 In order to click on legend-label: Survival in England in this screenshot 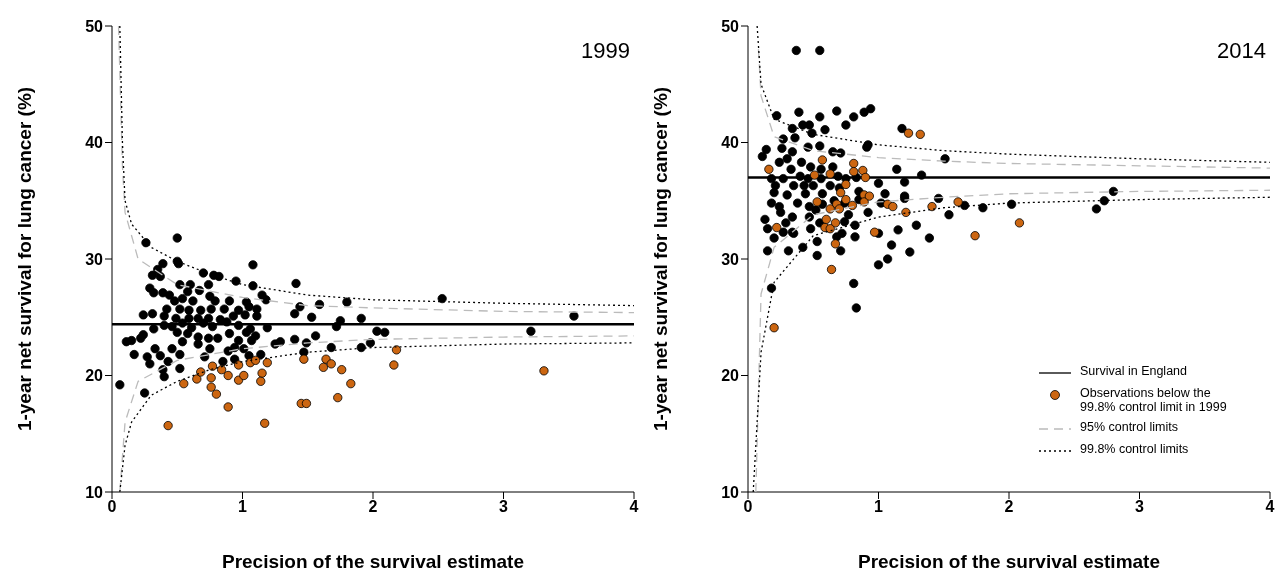, I will do `click(1134, 371)`.